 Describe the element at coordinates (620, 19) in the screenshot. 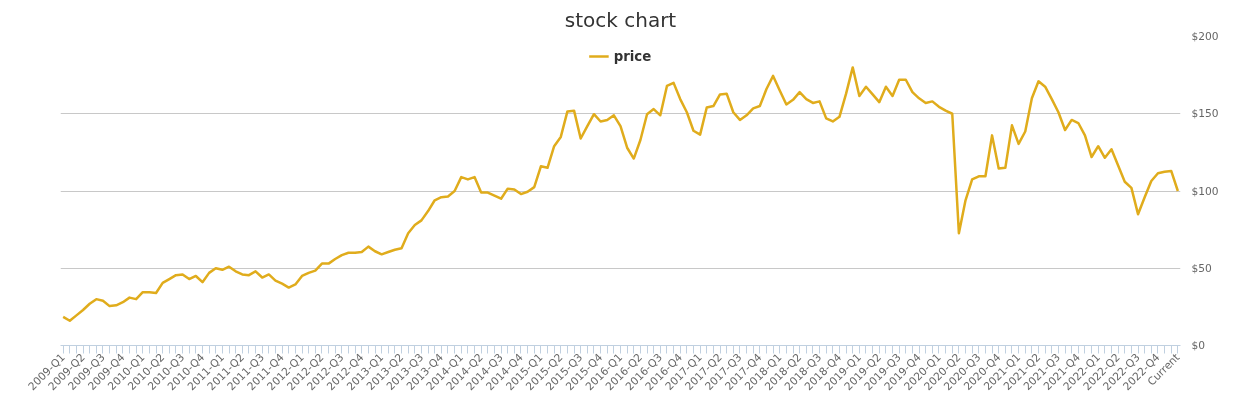

I see `chart-title: stock chart` at that location.